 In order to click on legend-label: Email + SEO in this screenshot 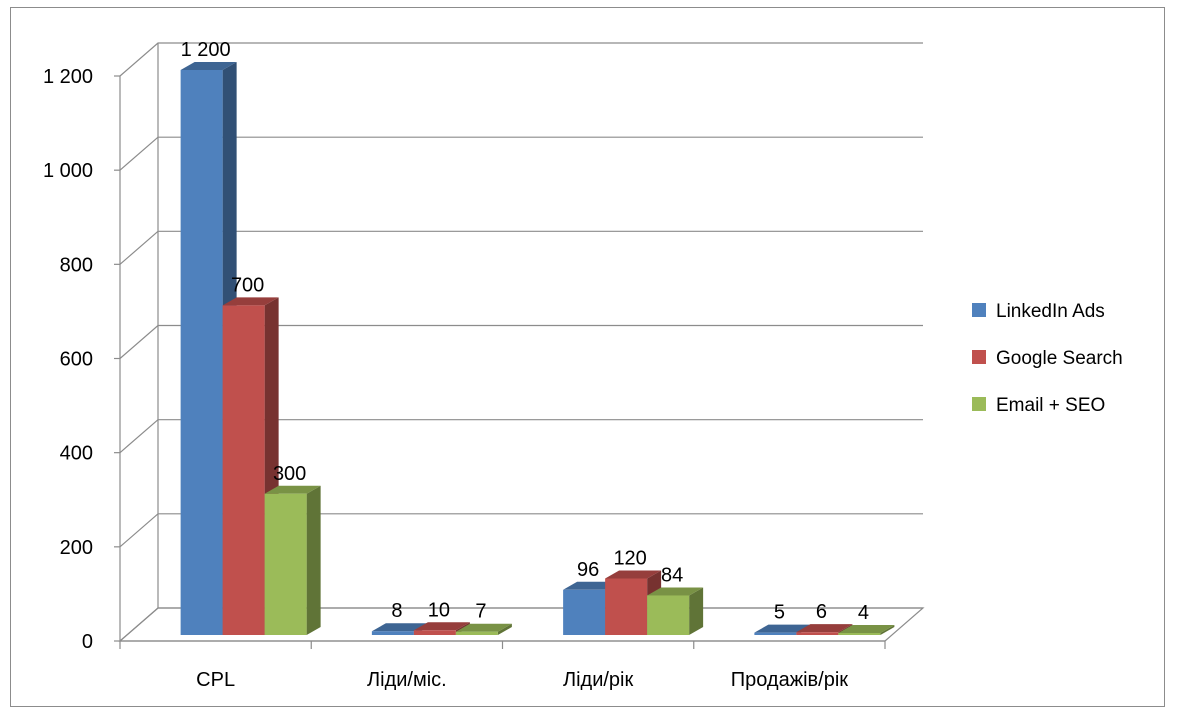, I will do `click(1050, 405)`.